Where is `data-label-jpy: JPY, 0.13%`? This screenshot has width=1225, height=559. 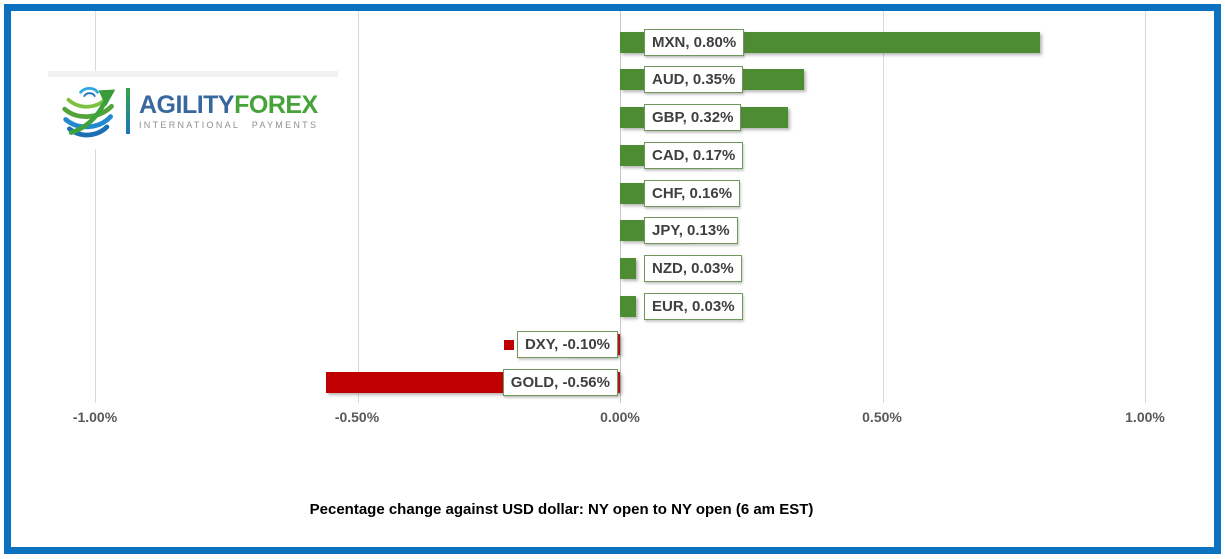 data-label-jpy: JPY, 0.13% is located at coordinates (691, 230).